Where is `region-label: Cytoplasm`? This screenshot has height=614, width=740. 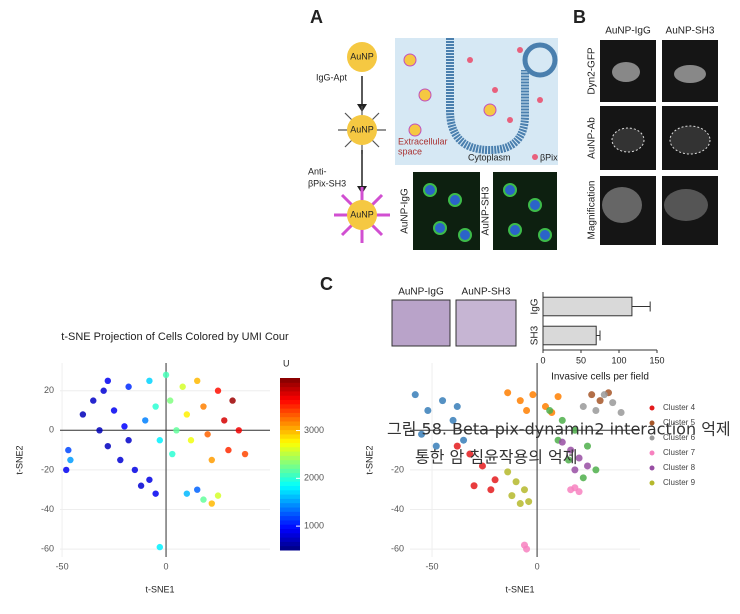
region-label: Cytoplasm is located at coordinates (489, 157).